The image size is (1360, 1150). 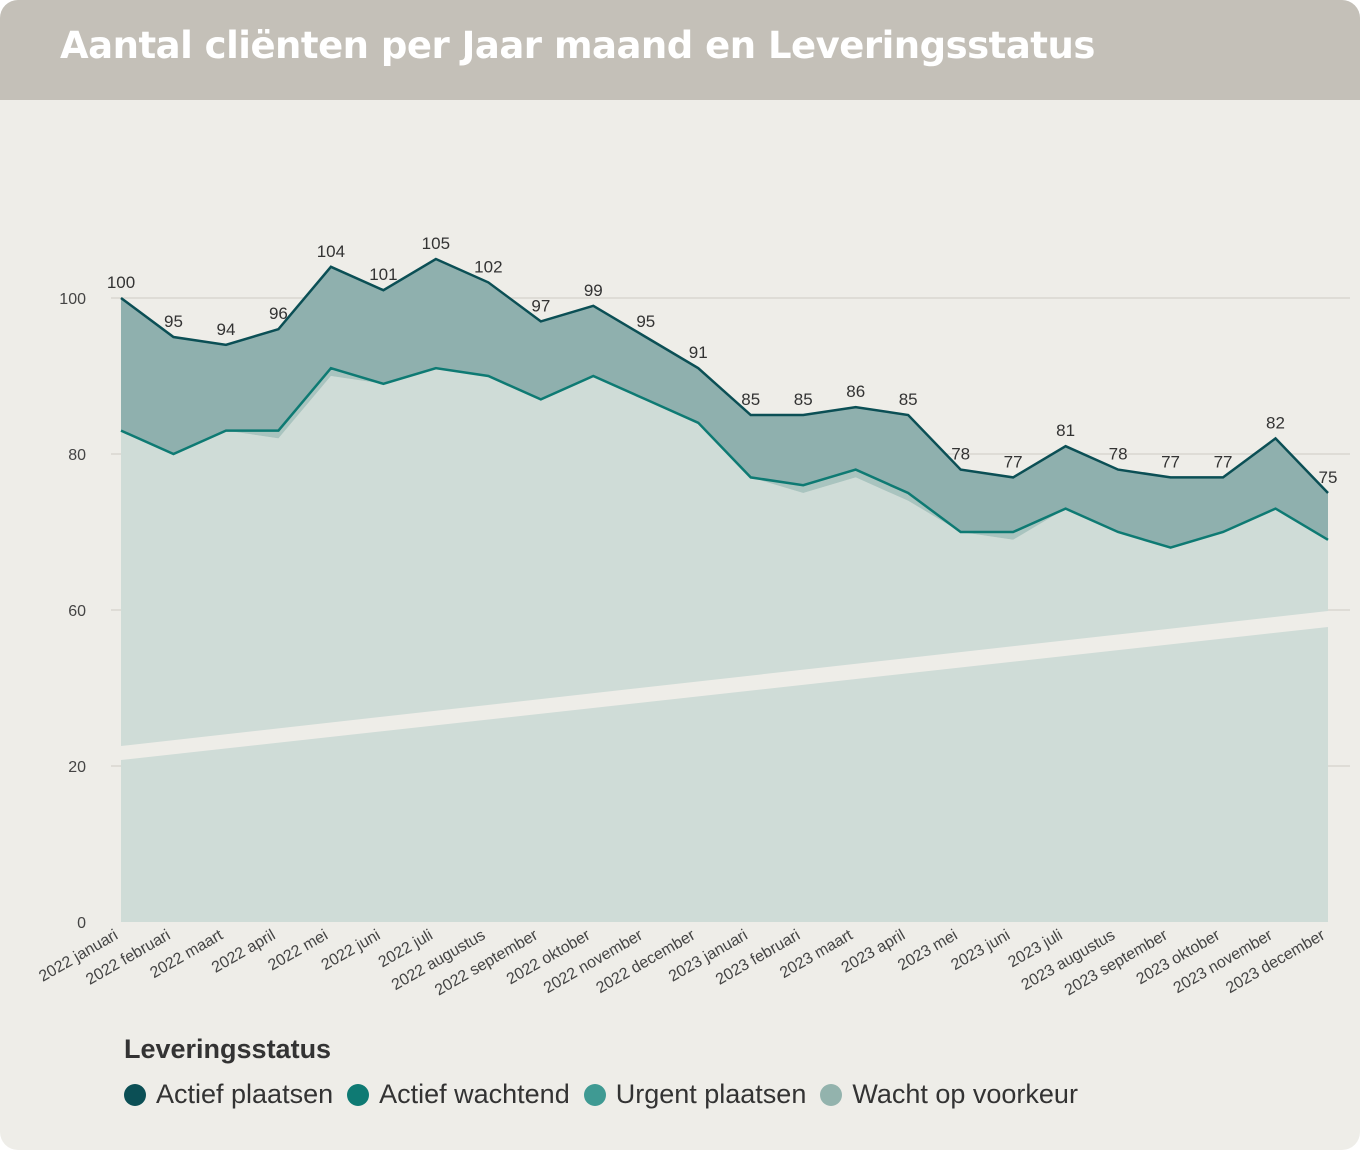 I want to click on data-label: 81, so click(x=1065, y=430).